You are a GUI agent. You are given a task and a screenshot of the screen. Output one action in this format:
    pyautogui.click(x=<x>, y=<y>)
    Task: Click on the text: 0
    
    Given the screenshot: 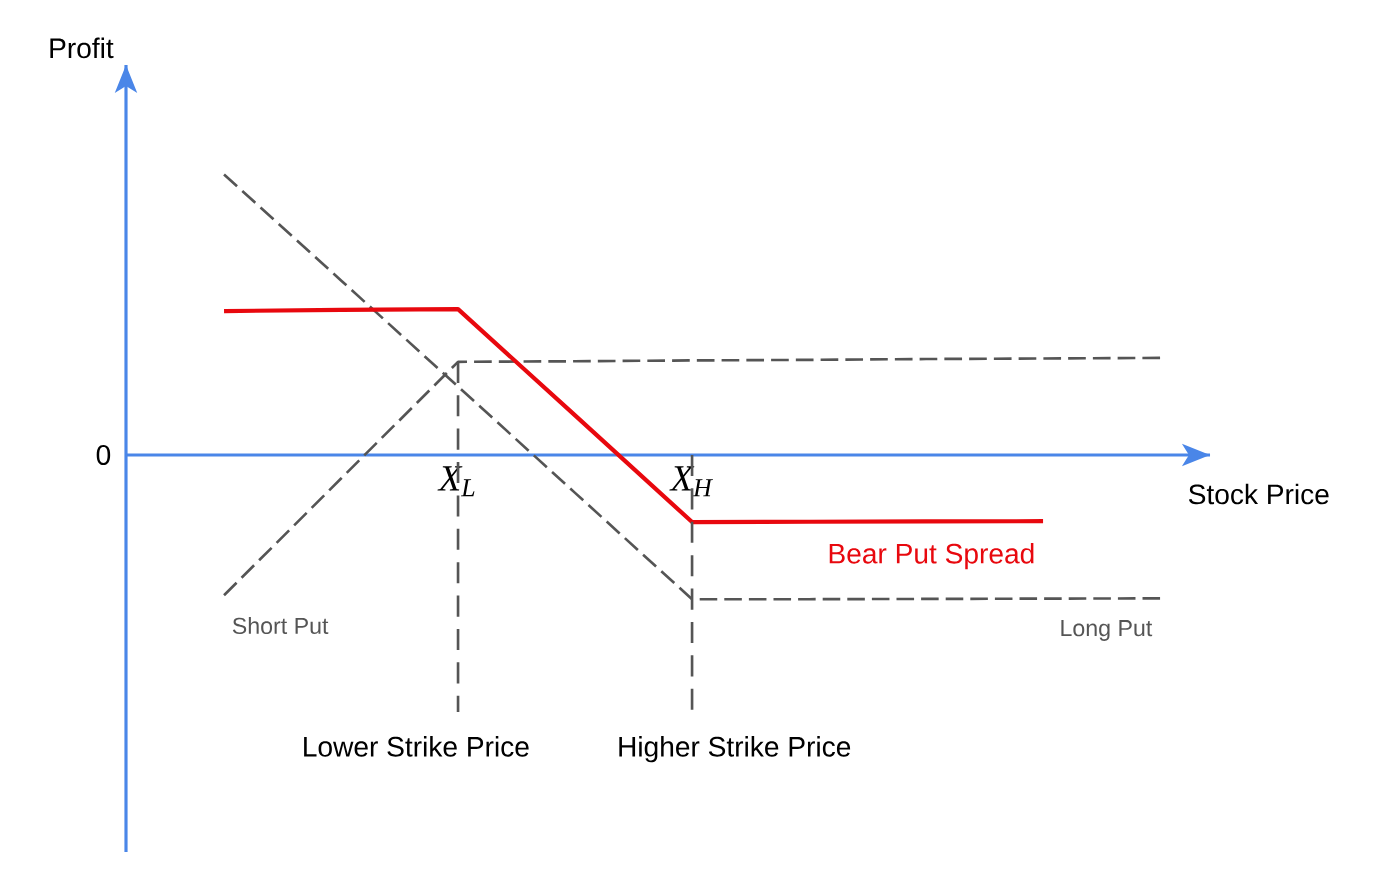 What is the action you would take?
    pyautogui.click(x=103, y=455)
    